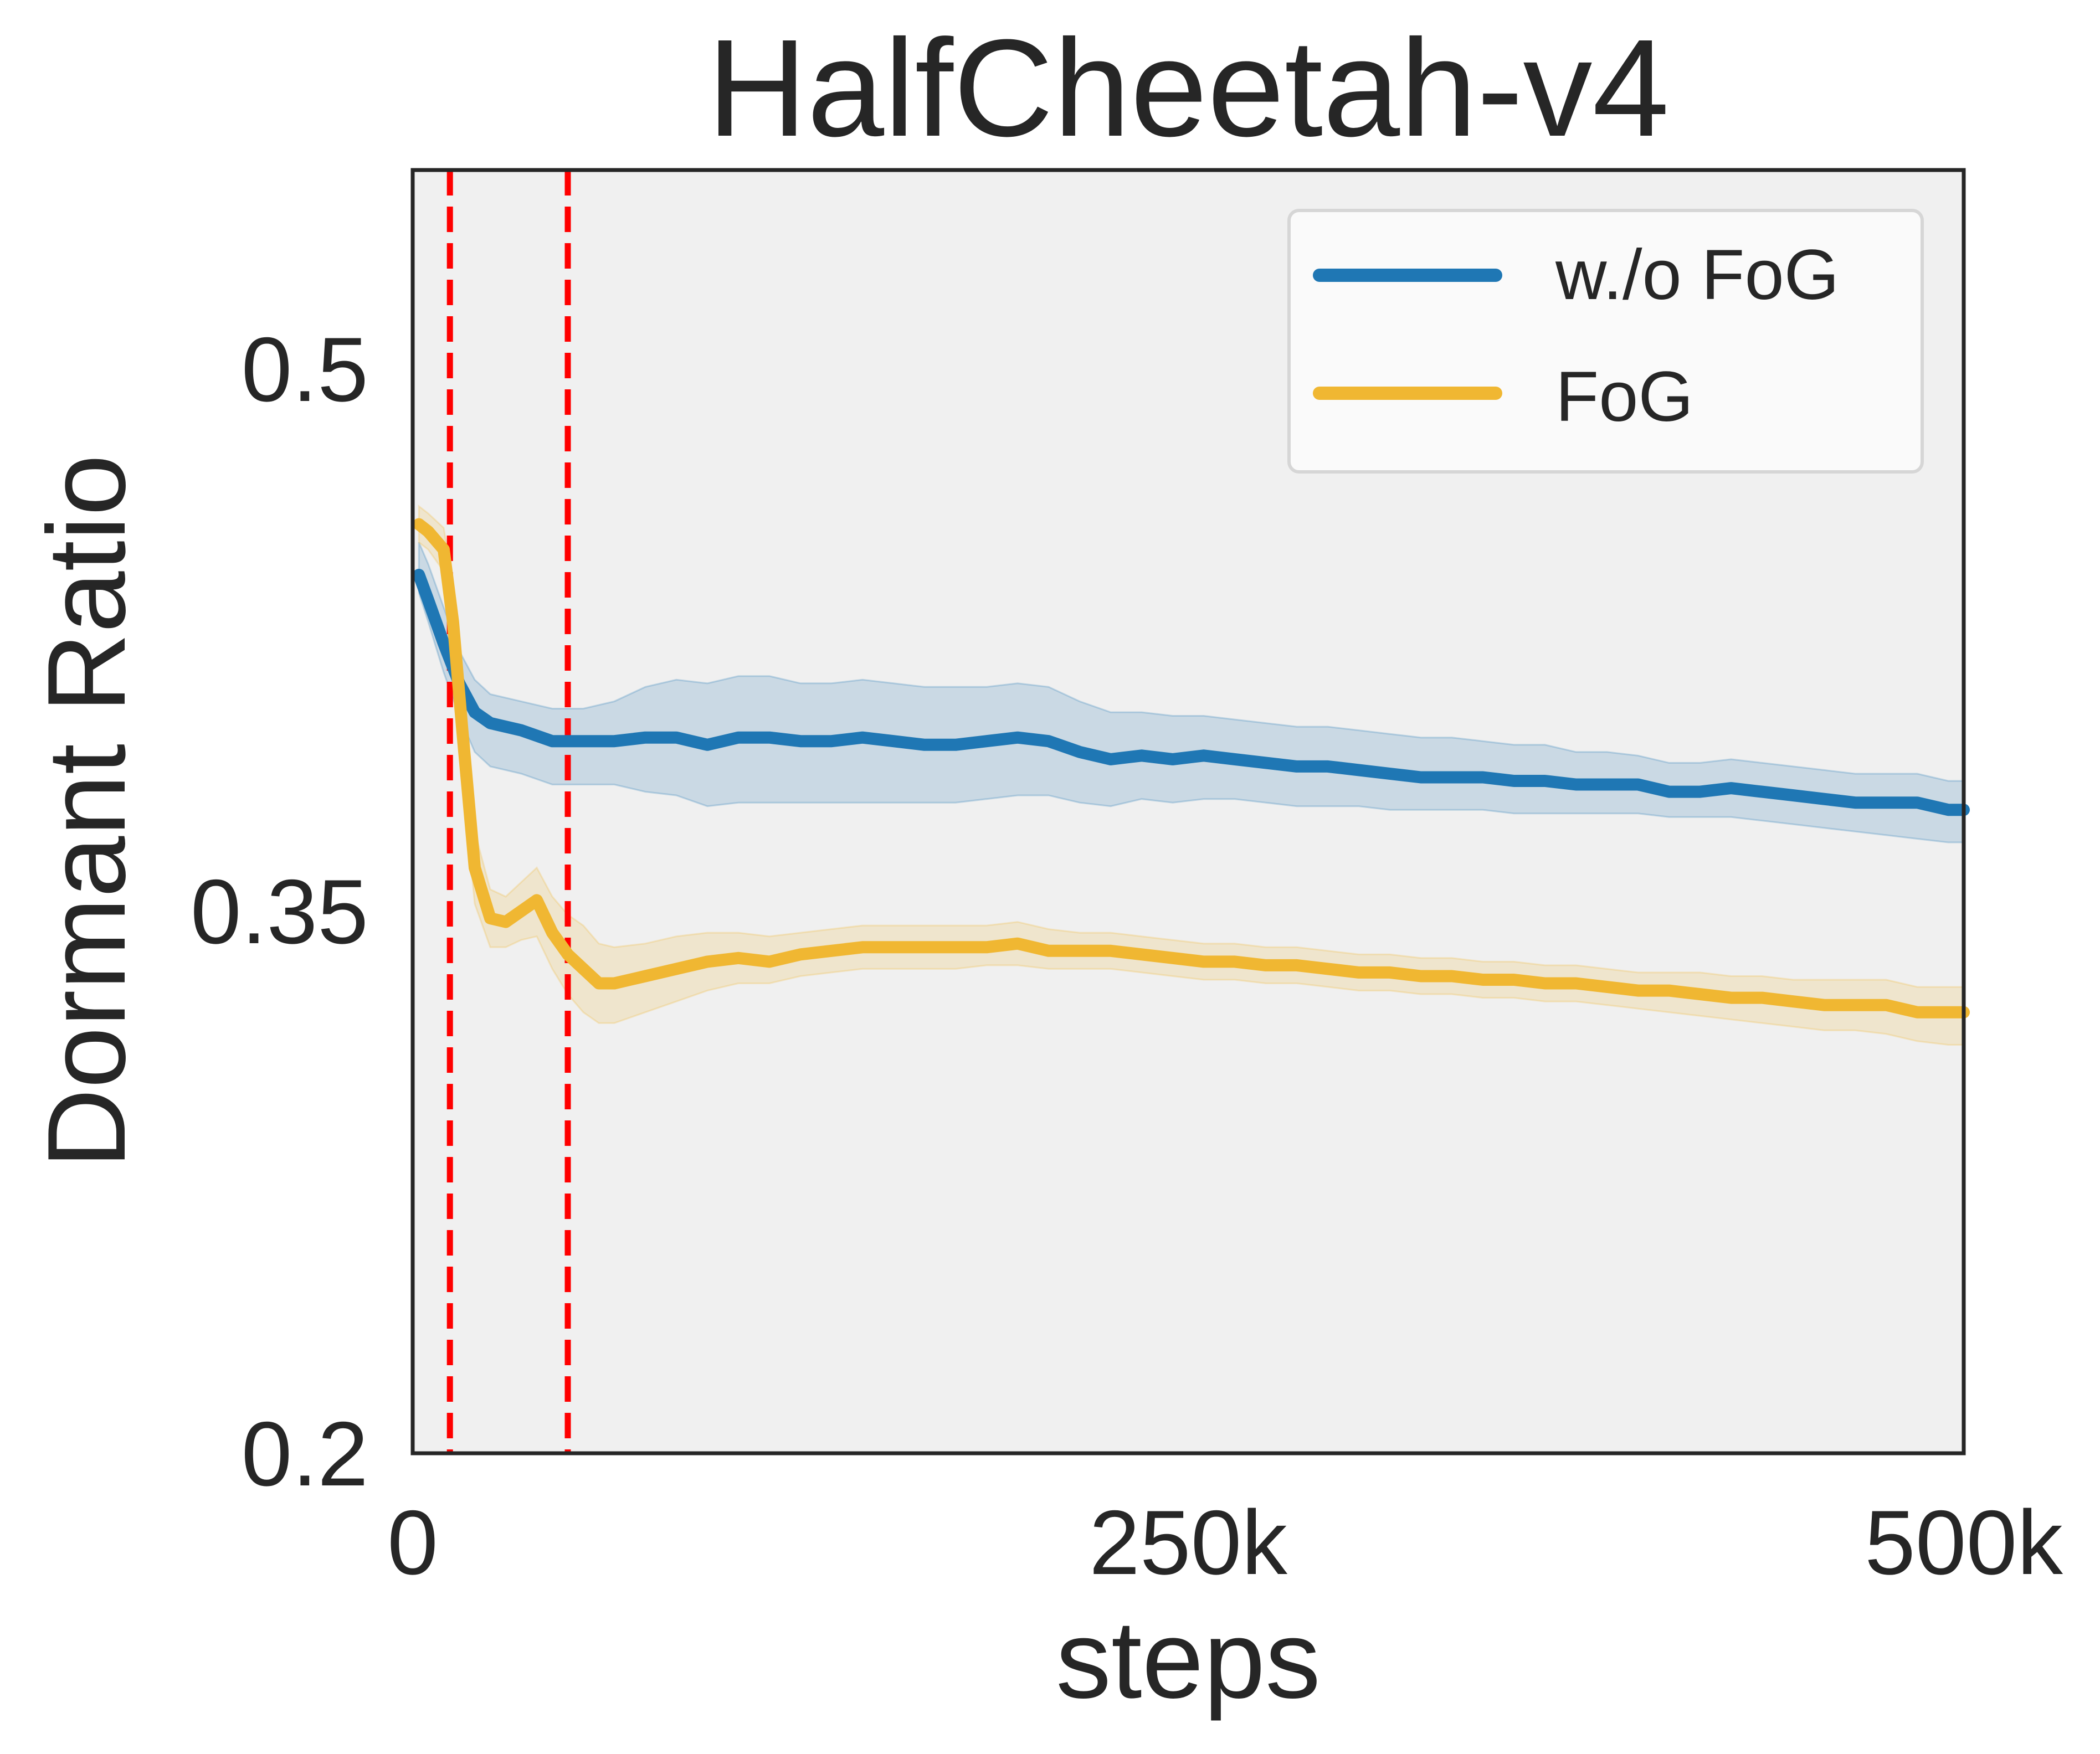 Image resolution: width=2100 pixels, height=1754 pixels. What do you see at coordinates (1188, 1542) in the screenshot?
I see `x-tick-label: 250k` at bounding box center [1188, 1542].